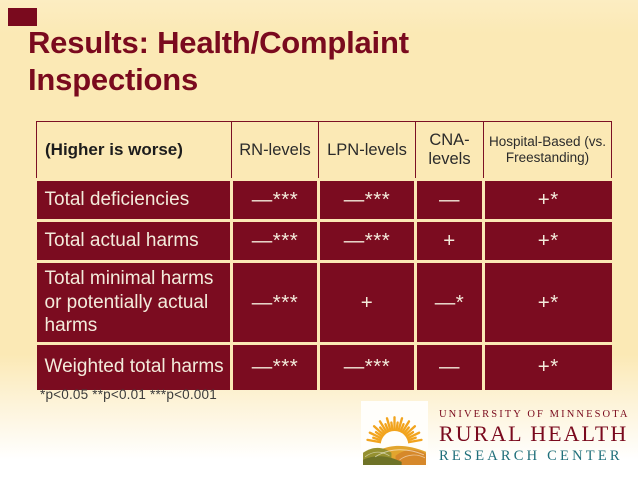 The height and width of the screenshot is (479, 638). What do you see at coordinates (547, 150) in the screenshot?
I see `column-header-5: Hospital-Based (vs. Freestanding)` at bounding box center [547, 150].